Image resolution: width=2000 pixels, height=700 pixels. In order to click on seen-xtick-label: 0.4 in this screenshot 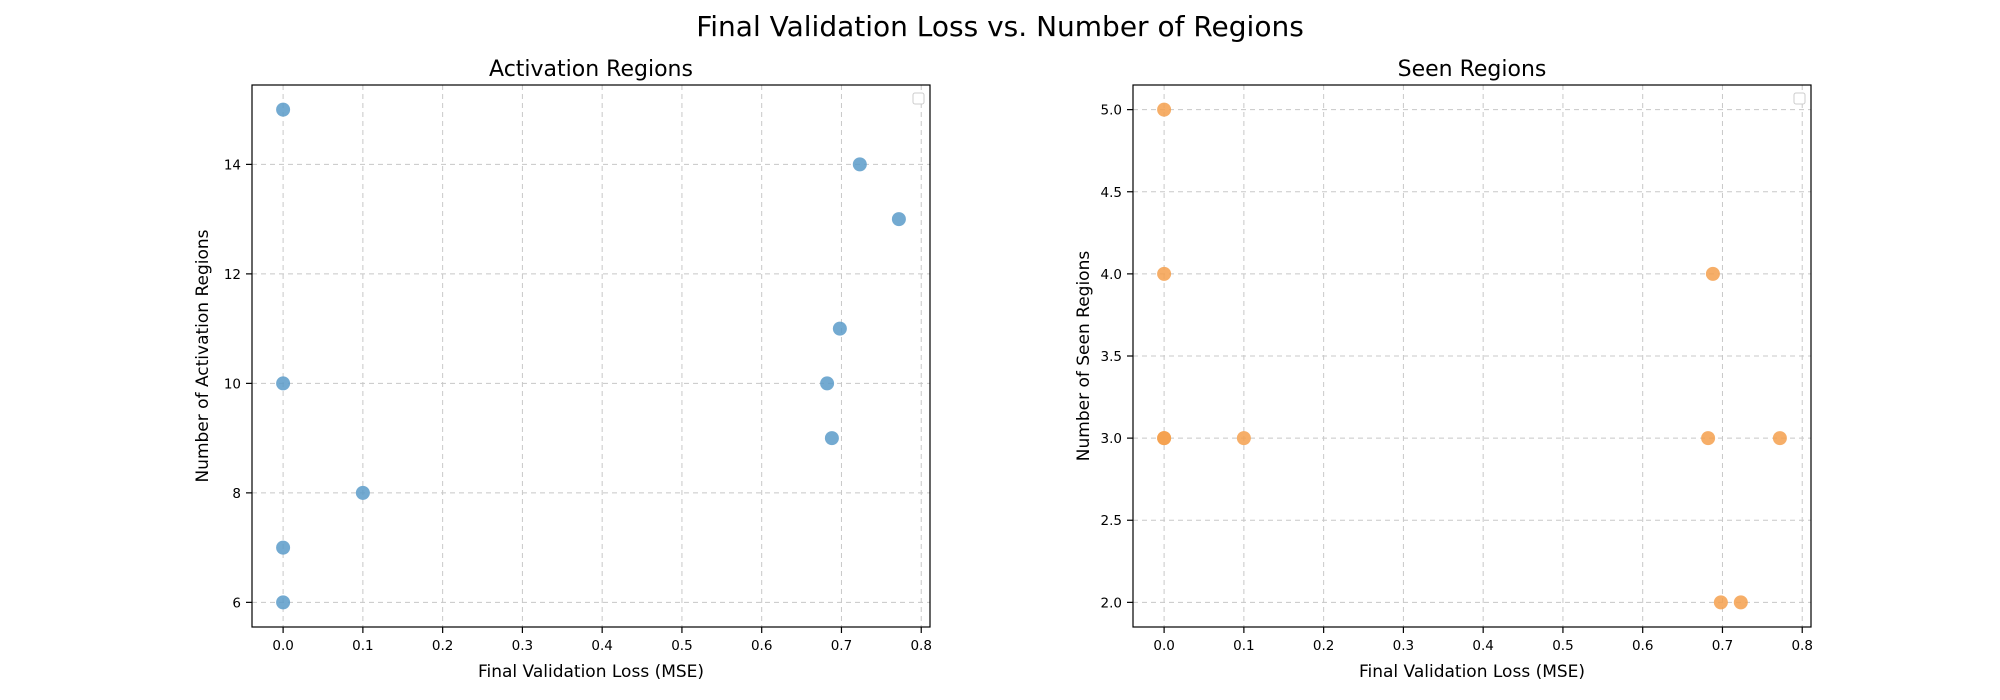, I will do `click(1482, 646)`.